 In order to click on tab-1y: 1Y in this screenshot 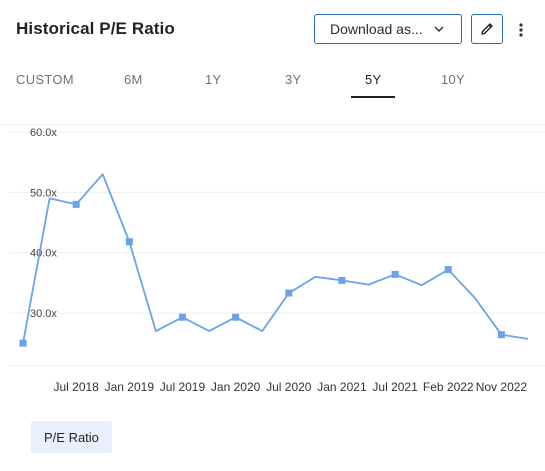, I will do `click(213, 79)`.